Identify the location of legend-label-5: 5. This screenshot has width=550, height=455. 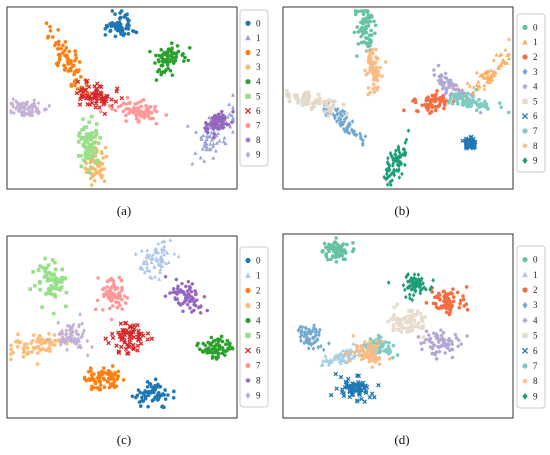
(258, 336).